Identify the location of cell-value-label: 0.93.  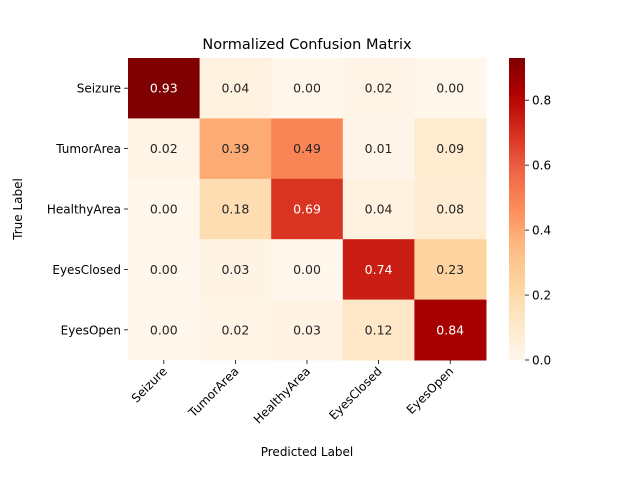
(164, 88).